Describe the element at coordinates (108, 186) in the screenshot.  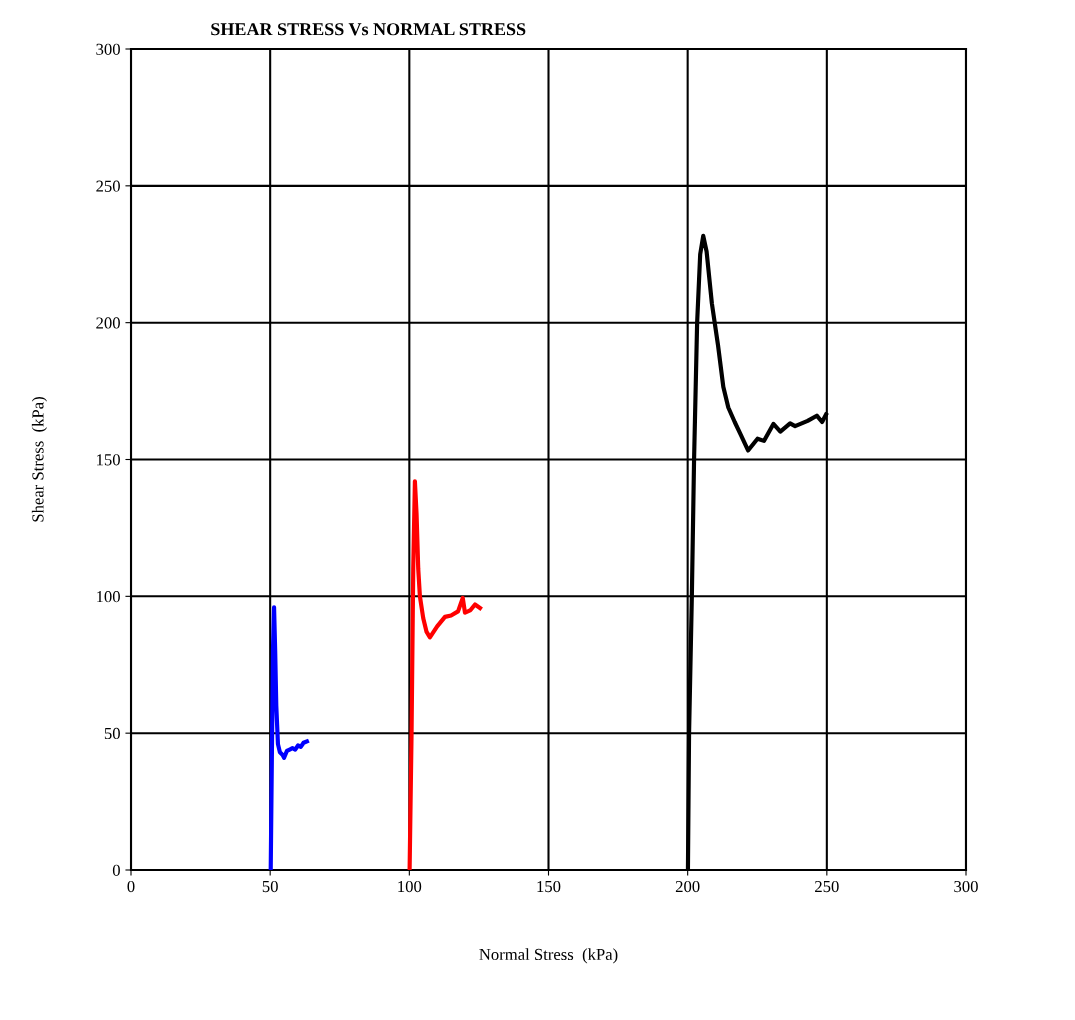
I see `y-tick-label: 250` at that location.